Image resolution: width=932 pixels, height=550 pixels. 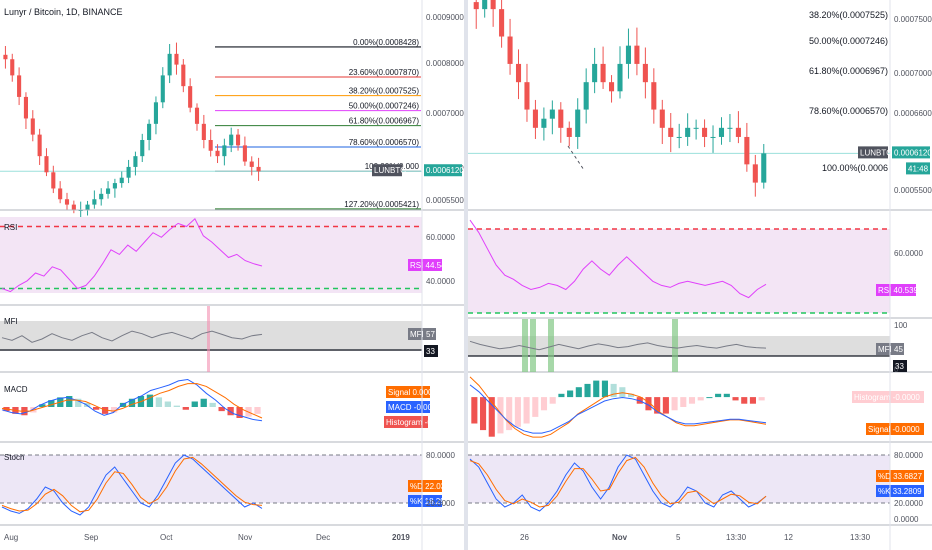 I want to click on trend-dashed-line, so click(x=576, y=158).